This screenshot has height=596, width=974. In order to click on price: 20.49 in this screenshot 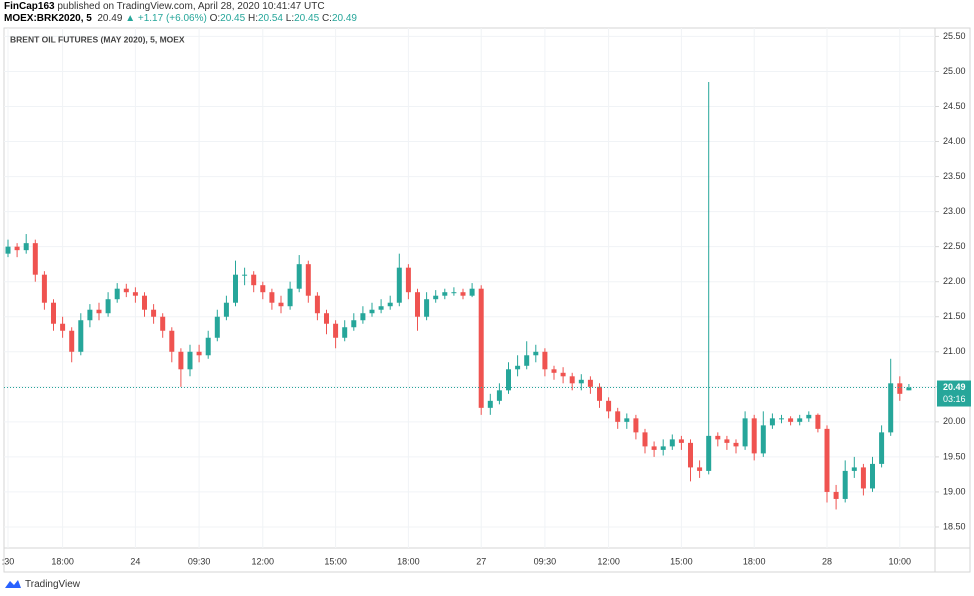, I will do `click(110, 18)`.